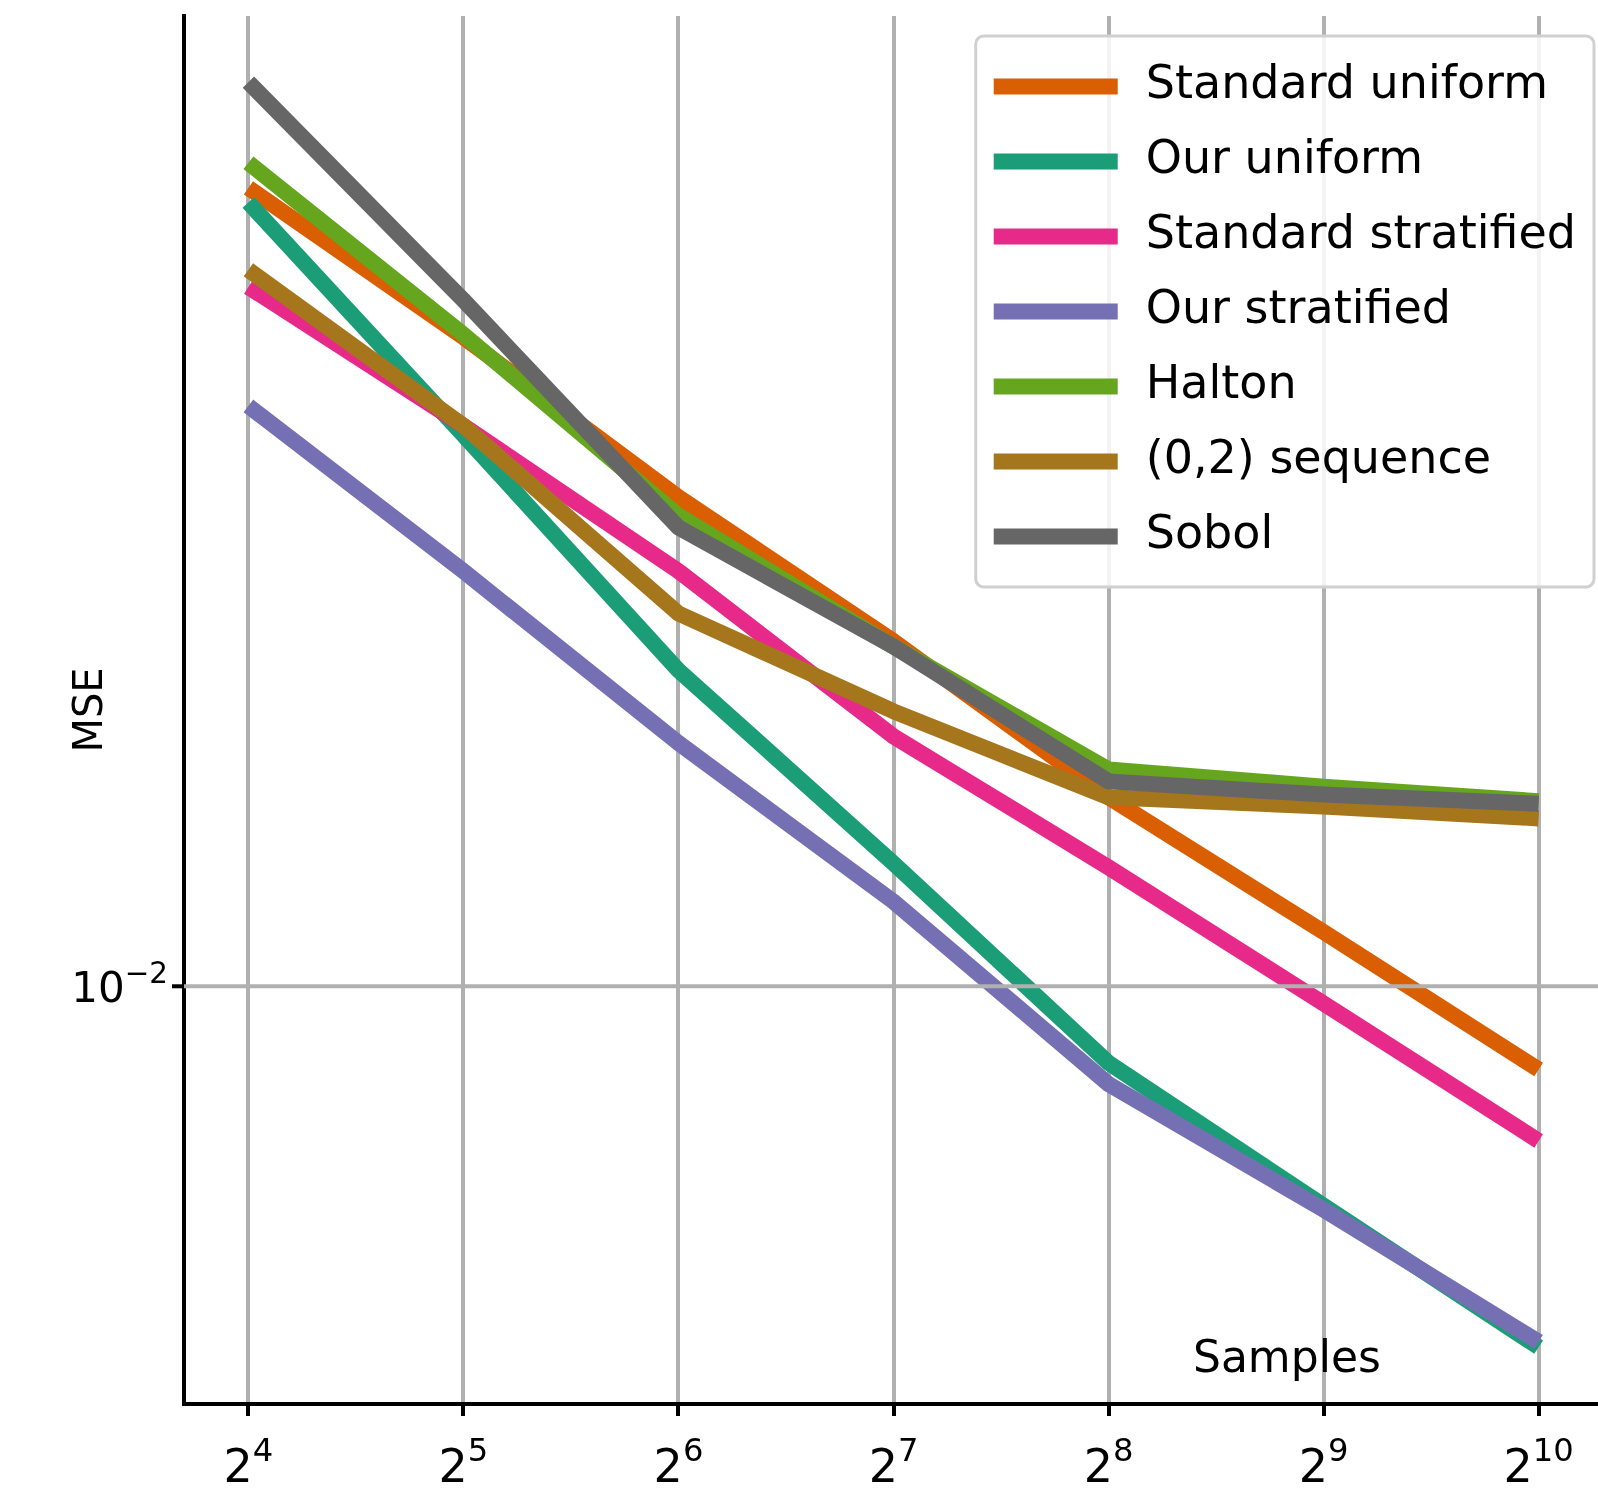 This screenshot has width=1598, height=1510. I want to click on legend-label: Standard uniform, so click(1346, 82).